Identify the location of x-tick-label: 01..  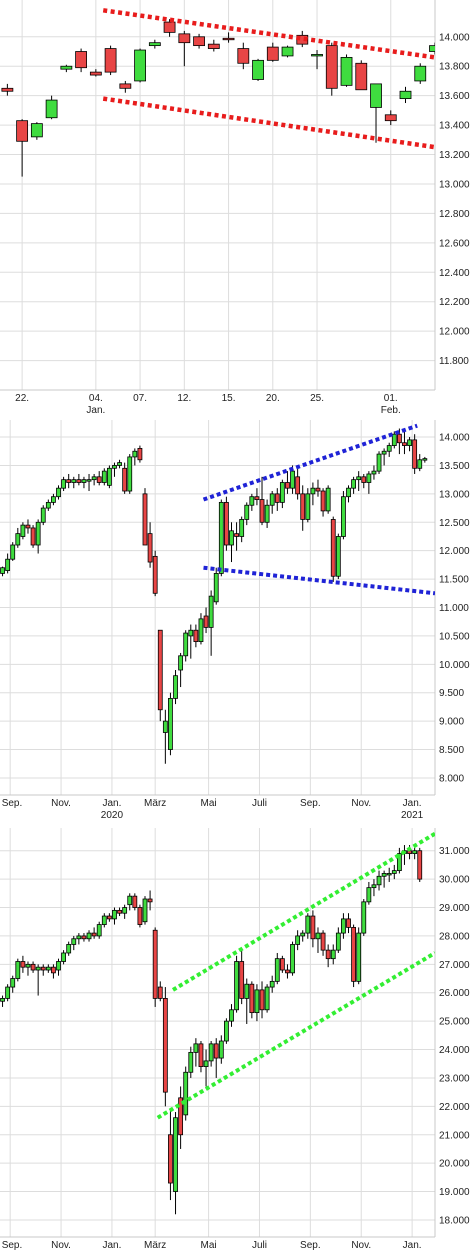
(391, 398).